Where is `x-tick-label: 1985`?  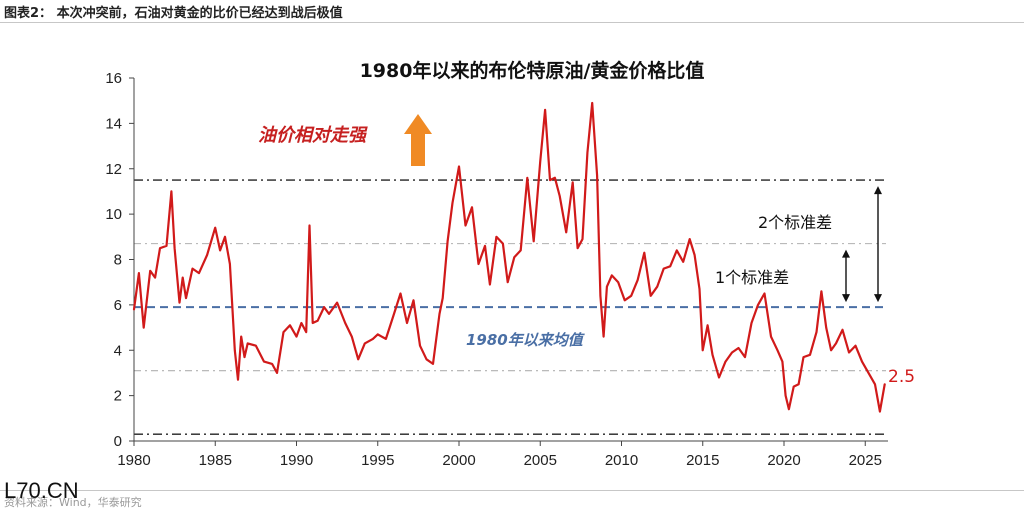 x-tick-label: 1985 is located at coordinates (215, 460).